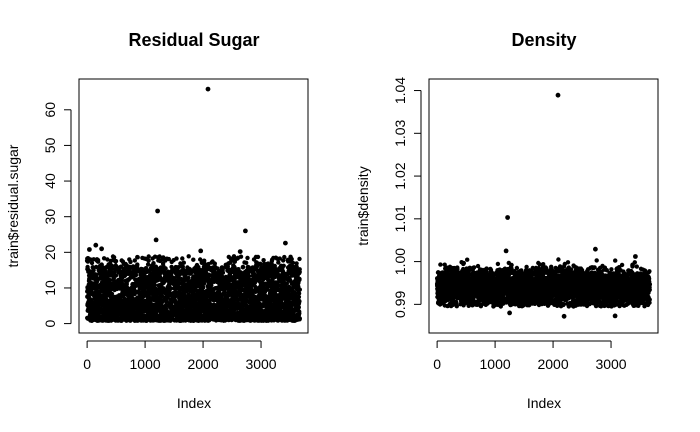  Describe the element at coordinates (50, 110) in the screenshot. I see `y-tick-label: 60` at that location.